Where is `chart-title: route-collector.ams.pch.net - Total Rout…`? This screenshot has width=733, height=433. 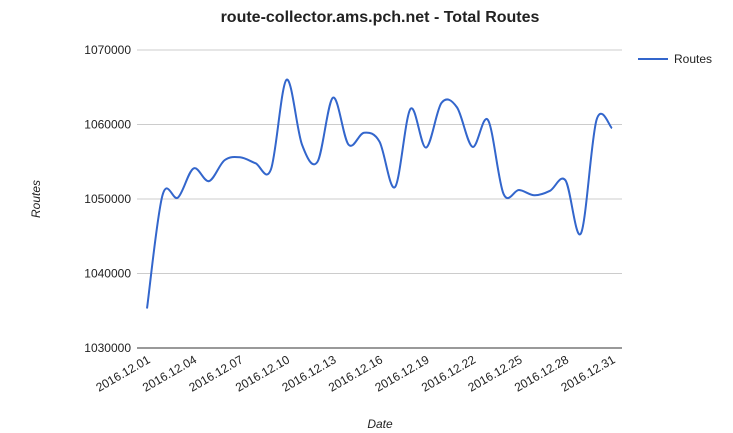 chart-title: route-collector.ams.pch.net - Total Rout… is located at coordinates (380, 17).